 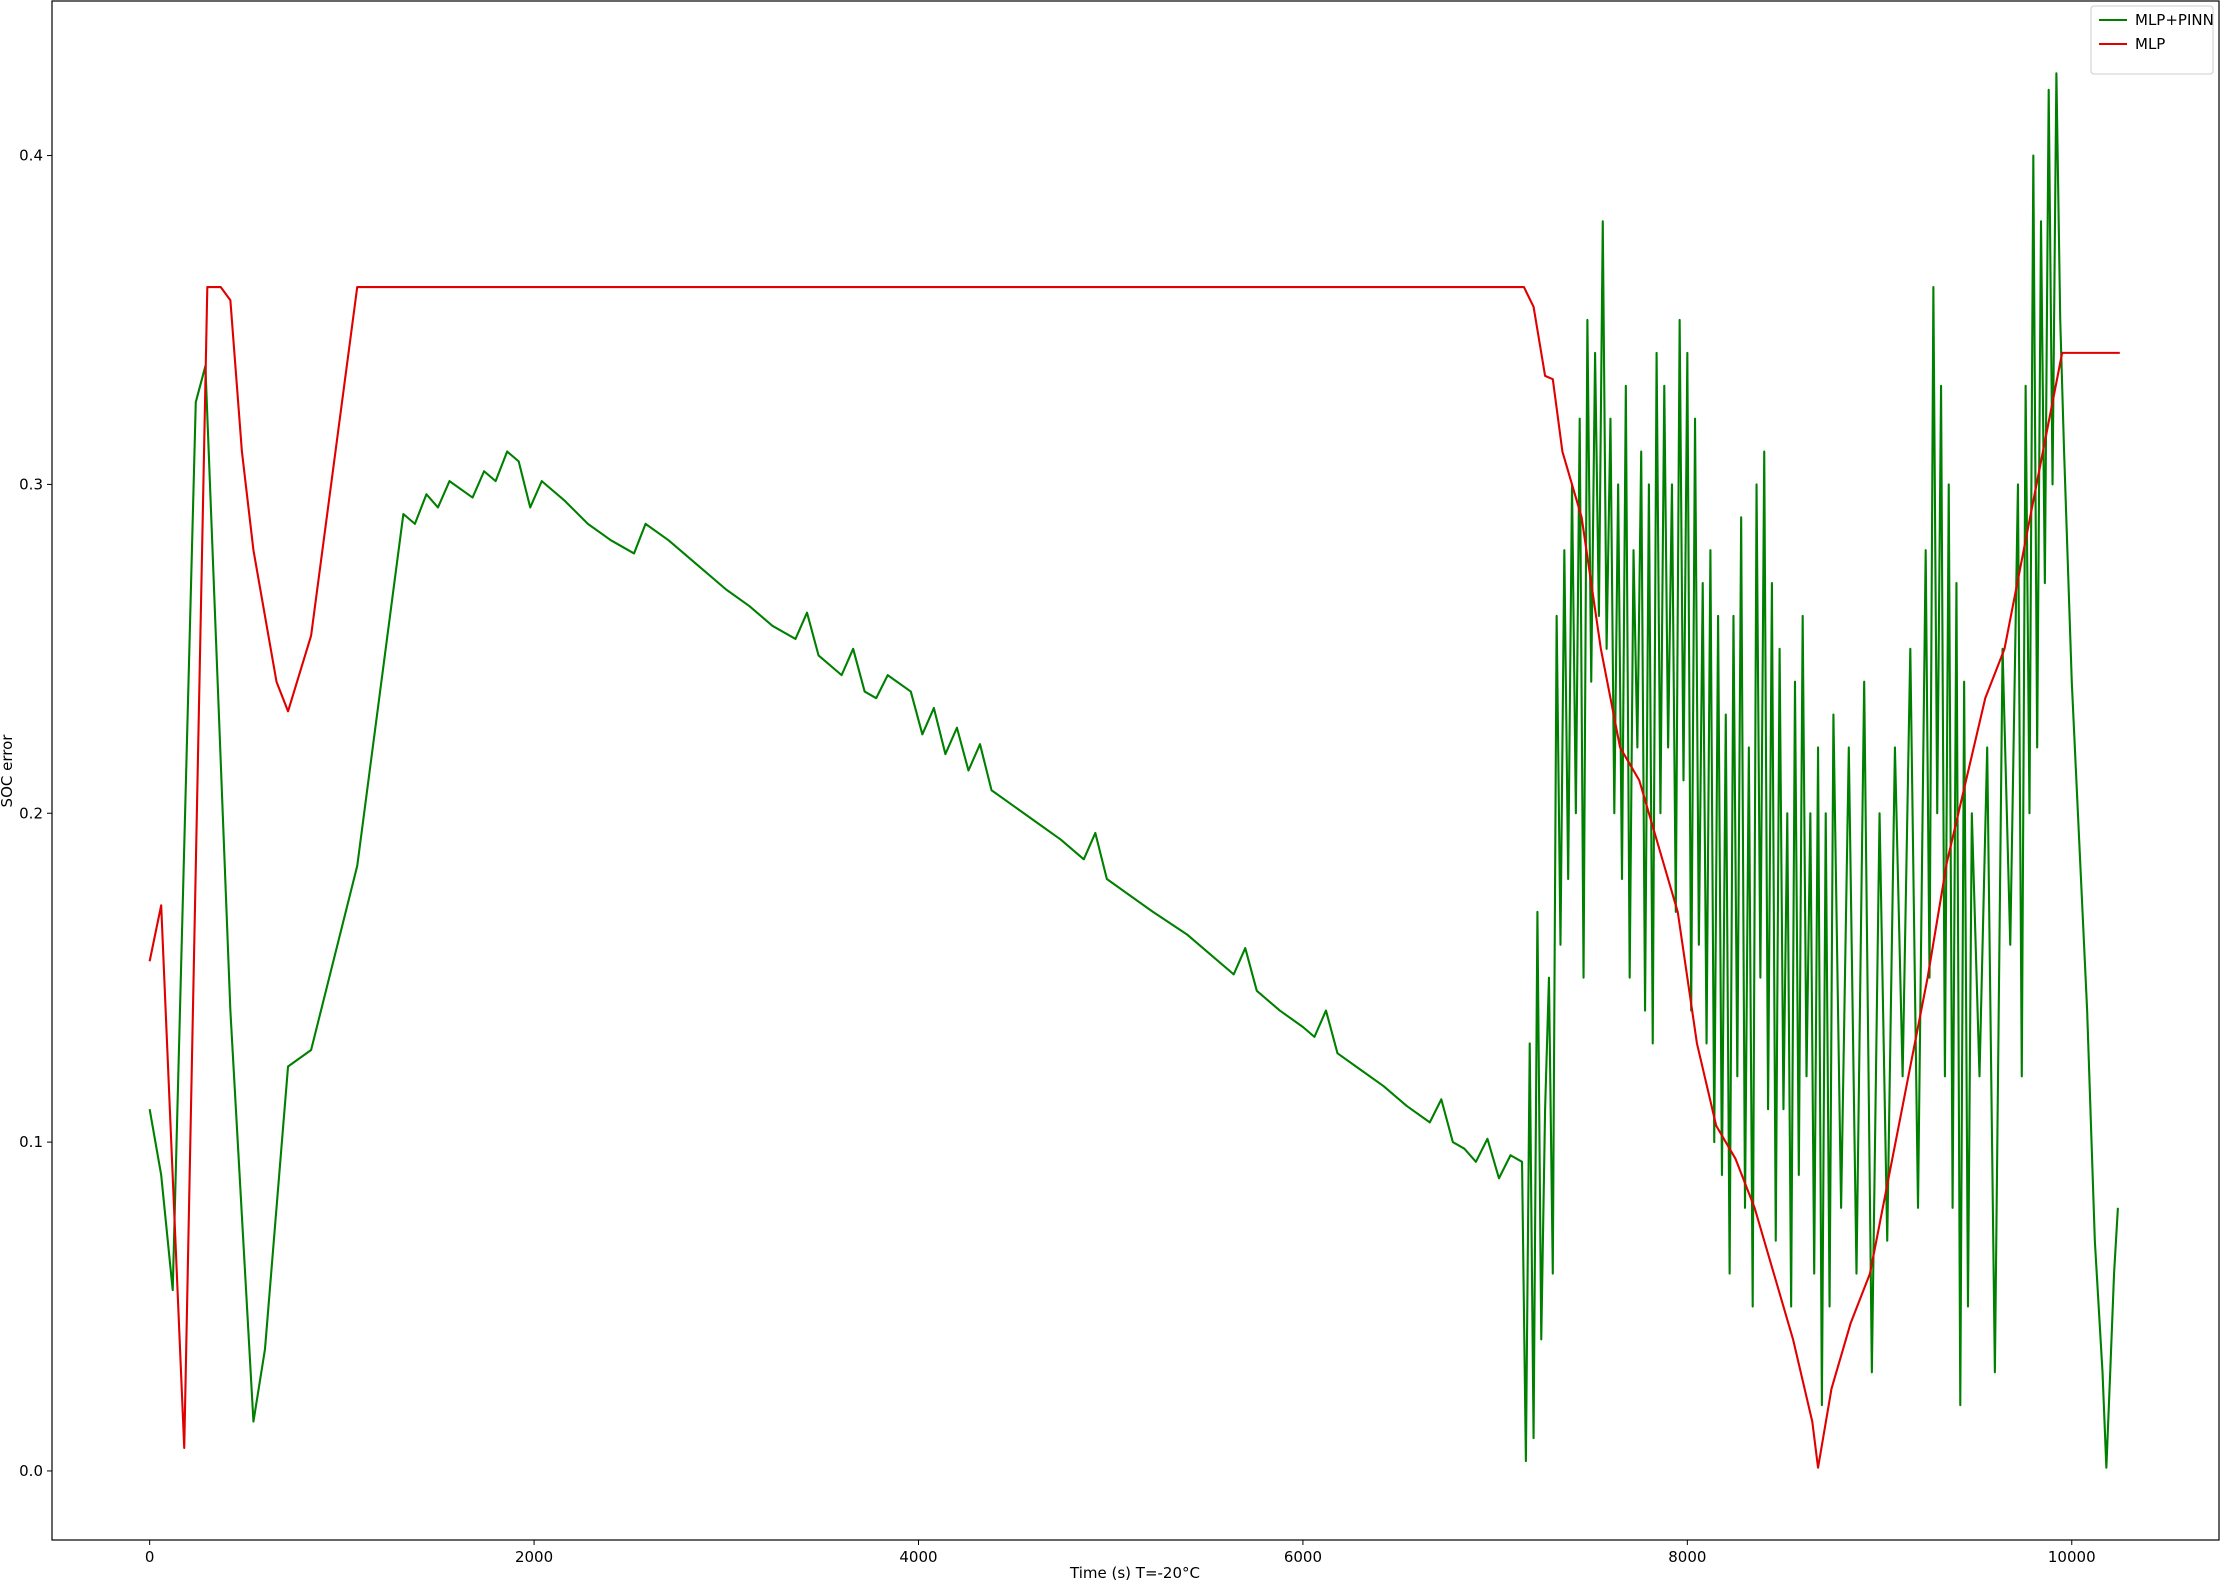 What do you see at coordinates (2072, 1557) in the screenshot?
I see `x-tick-label: 10000` at bounding box center [2072, 1557].